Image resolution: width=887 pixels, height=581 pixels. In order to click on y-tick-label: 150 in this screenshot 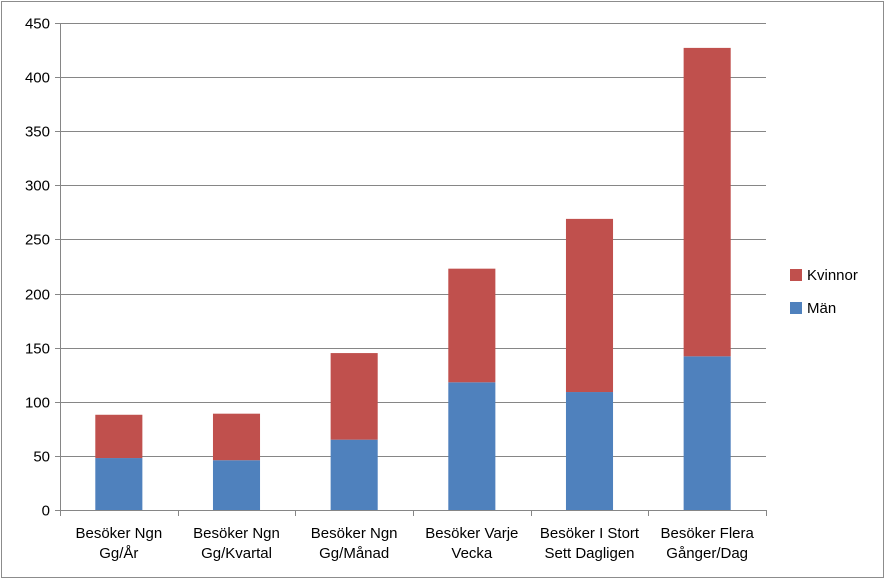, I will do `click(37, 349)`.